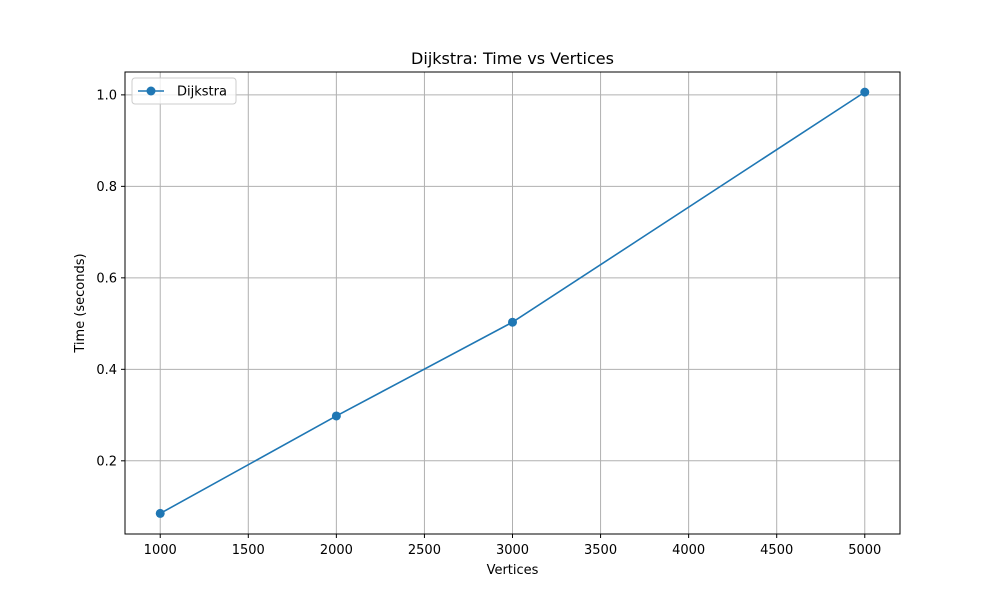 The width and height of the screenshot is (1000, 600). What do you see at coordinates (80, 303) in the screenshot?
I see `y-axis-title: Time (seconds)` at bounding box center [80, 303].